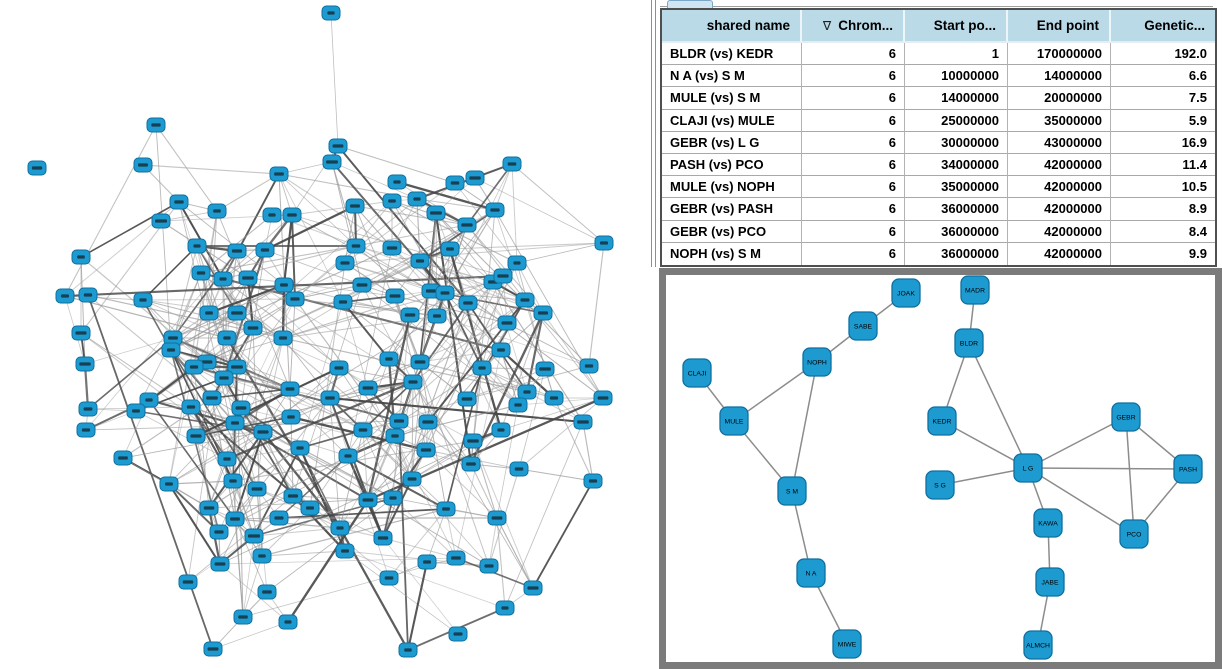 Image resolution: width=1222 pixels, height=669 pixels. I want to click on table-row: N A (vs) S M 6 10000000 14000000 6.6, so click(938, 76).